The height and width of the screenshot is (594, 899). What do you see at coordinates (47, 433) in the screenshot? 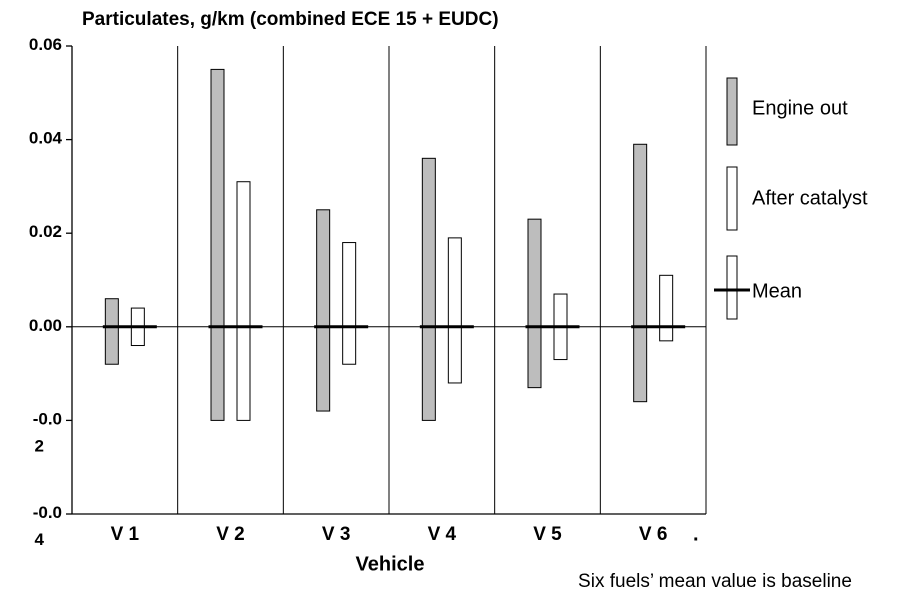
I see `y-tick-label: -0.0 2` at bounding box center [47, 433].